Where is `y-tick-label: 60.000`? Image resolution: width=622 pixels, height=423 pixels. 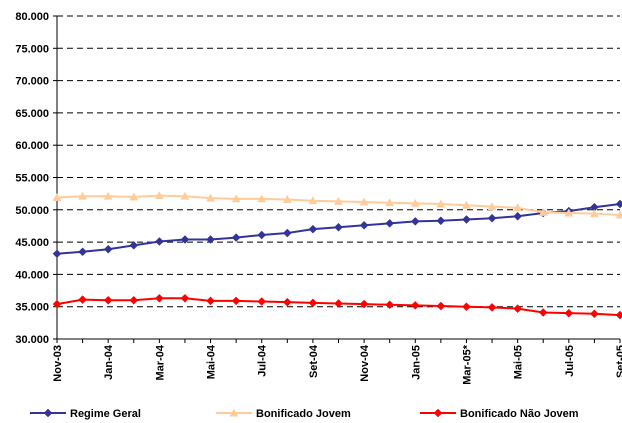
y-tick-label: 60.000 is located at coordinates (32, 146).